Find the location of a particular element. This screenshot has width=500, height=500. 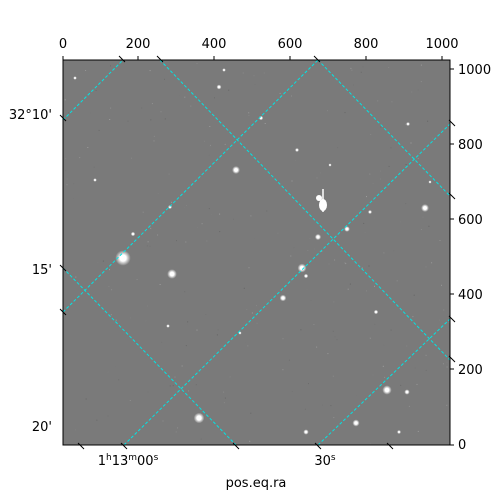

right-tick-label: 1000 is located at coordinates (474, 70).